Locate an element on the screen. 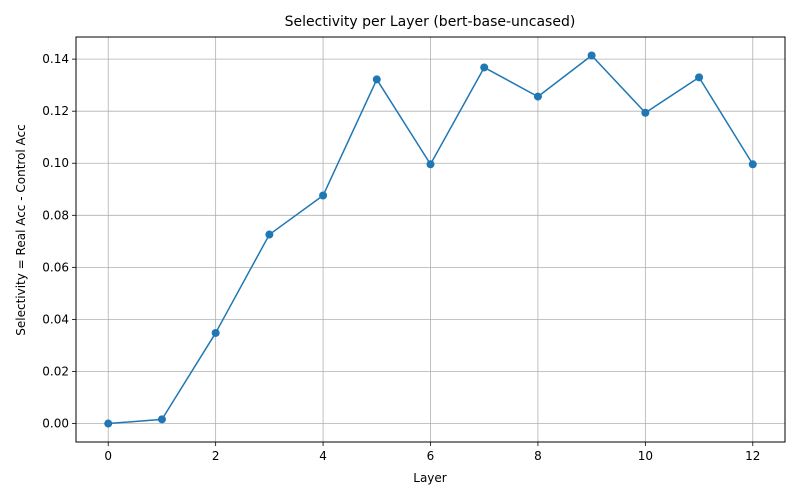 The image size is (800, 500). x-tick-label: 12 is located at coordinates (752, 456).